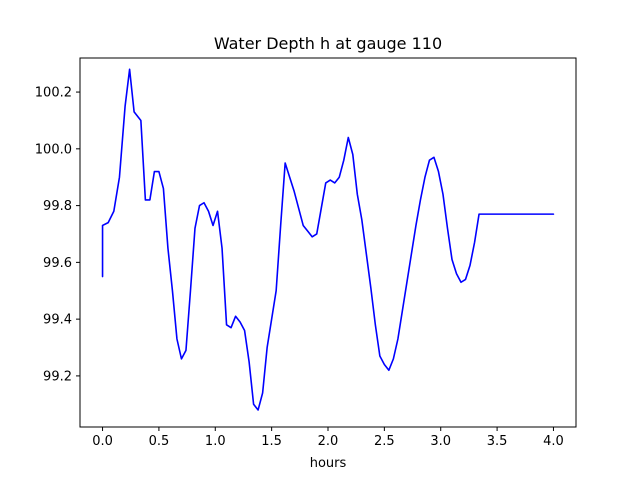  What do you see at coordinates (159, 441) in the screenshot?
I see `x-tick-label: 0.5` at bounding box center [159, 441].